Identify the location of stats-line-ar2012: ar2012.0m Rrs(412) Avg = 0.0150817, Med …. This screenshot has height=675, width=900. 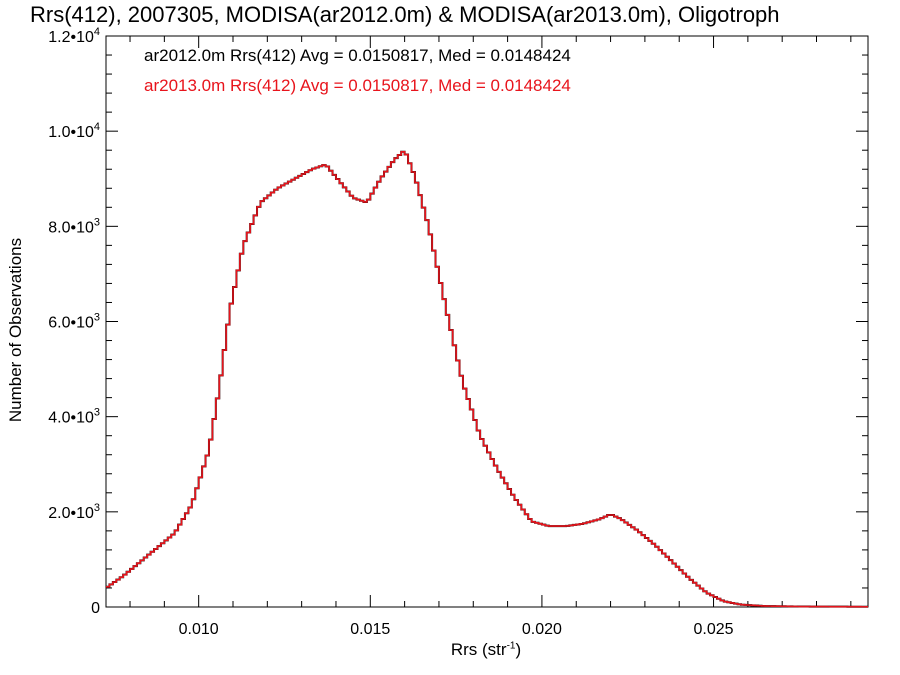
(357, 55).